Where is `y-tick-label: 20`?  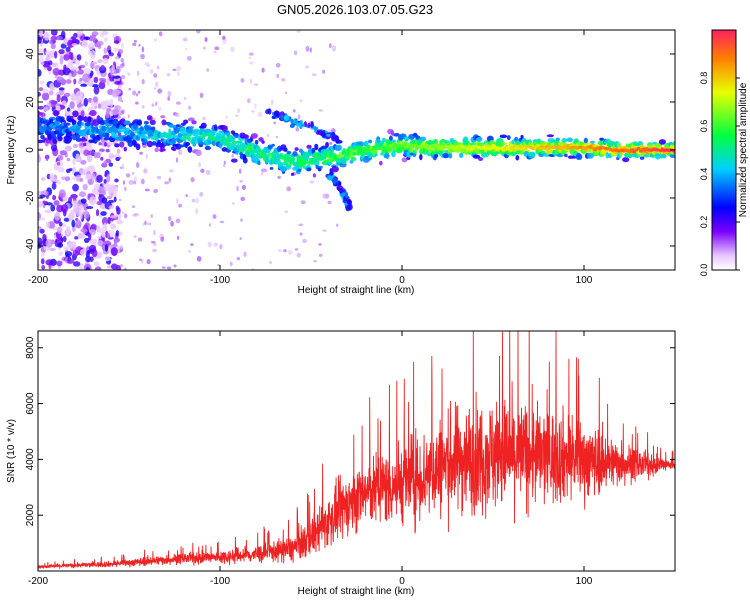 y-tick-label: 20 is located at coordinates (30, 102).